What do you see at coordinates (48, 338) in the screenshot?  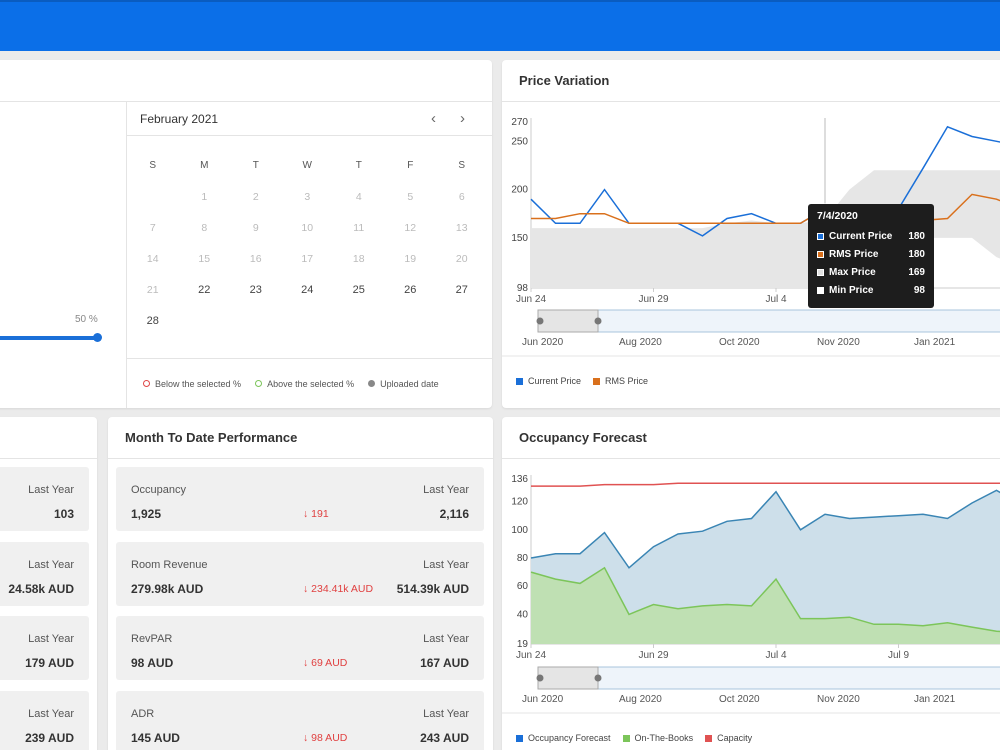 I see `threshold-slider-track` at bounding box center [48, 338].